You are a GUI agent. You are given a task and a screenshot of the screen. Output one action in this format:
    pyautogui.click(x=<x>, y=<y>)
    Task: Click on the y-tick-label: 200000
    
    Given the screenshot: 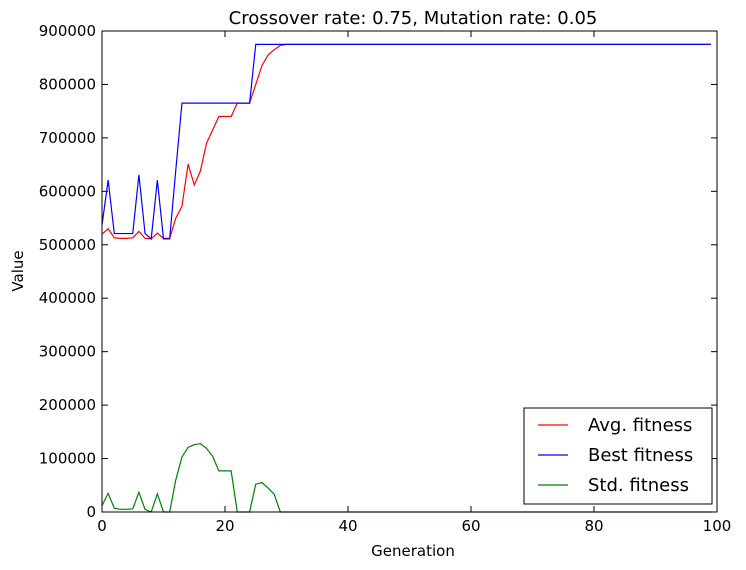 What is the action you would take?
    pyautogui.click(x=67, y=405)
    